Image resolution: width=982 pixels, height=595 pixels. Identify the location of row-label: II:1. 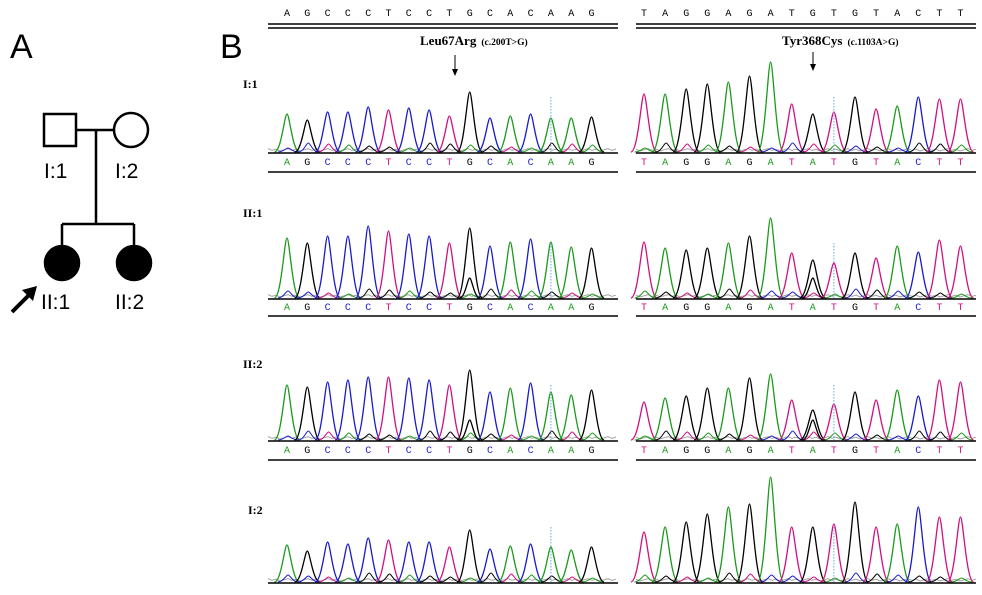
(252, 213).